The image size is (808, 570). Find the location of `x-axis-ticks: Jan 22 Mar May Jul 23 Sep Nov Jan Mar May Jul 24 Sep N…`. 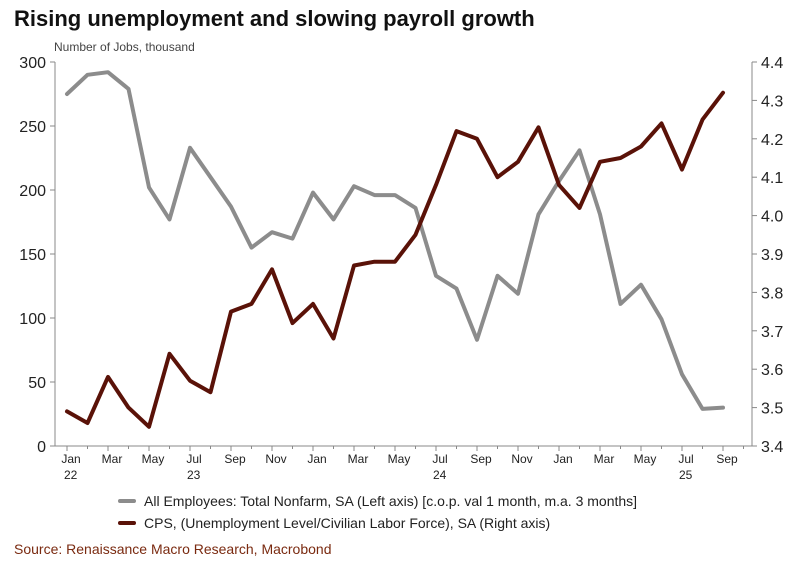

x-axis-ticks: Jan 22 Mar May Jul 23 Sep Nov Jan Mar May Jul 24 Sep N… is located at coordinates (402, 464).